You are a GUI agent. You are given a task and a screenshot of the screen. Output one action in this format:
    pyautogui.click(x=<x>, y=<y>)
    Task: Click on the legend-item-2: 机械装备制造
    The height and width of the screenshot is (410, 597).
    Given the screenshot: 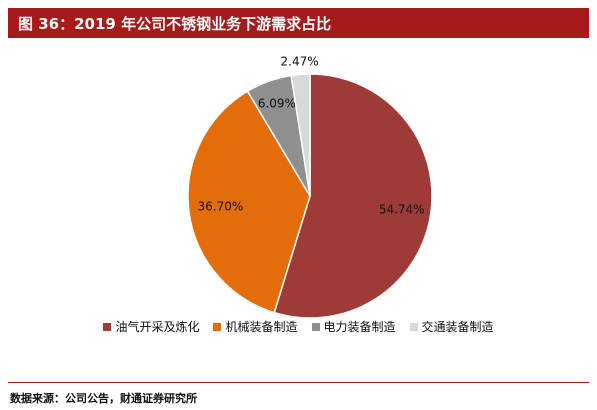 What is the action you would take?
    pyautogui.click(x=255, y=326)
    